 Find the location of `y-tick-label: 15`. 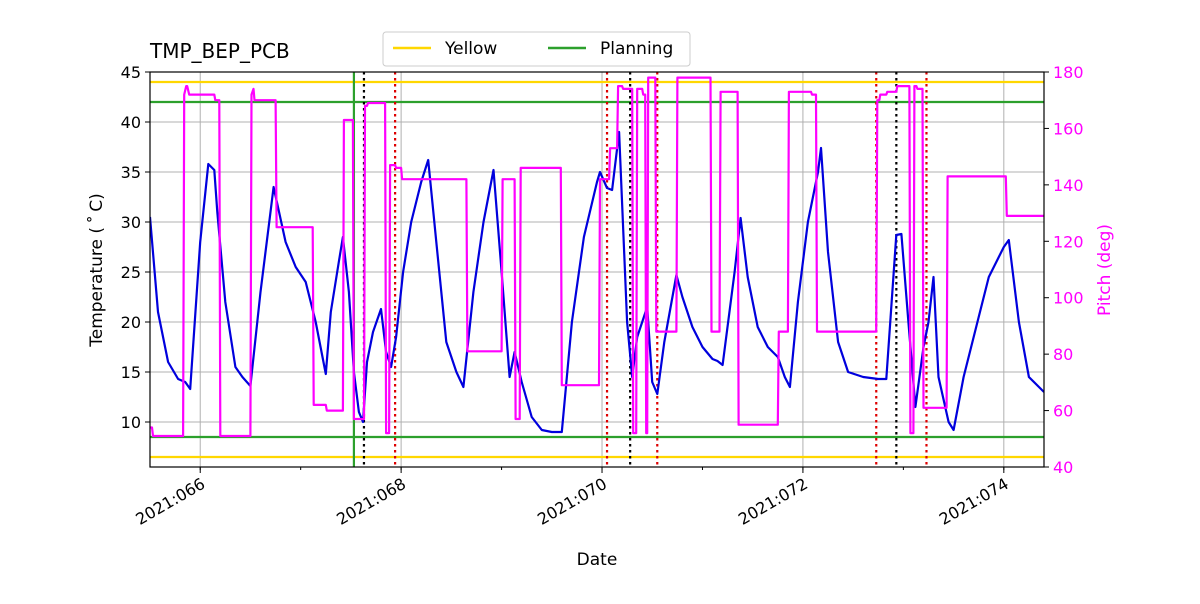

y-tick-label: 15 is located at coordinates (131, 372).